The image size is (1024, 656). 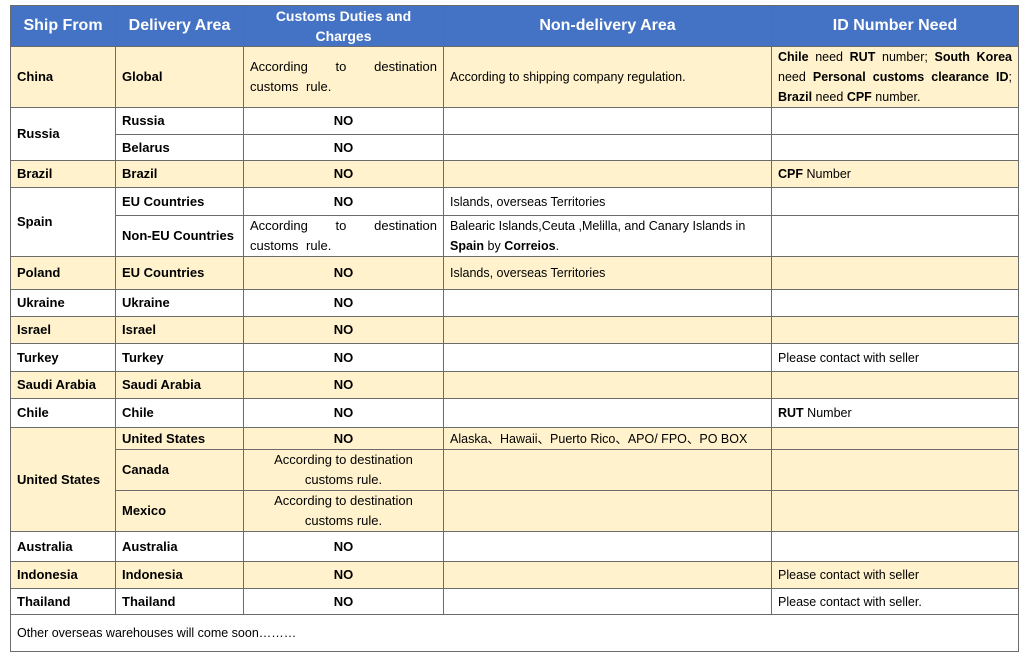 I want to click on table-row: Brazil Brazil NO CPF Number, so click(x=514, y=174).